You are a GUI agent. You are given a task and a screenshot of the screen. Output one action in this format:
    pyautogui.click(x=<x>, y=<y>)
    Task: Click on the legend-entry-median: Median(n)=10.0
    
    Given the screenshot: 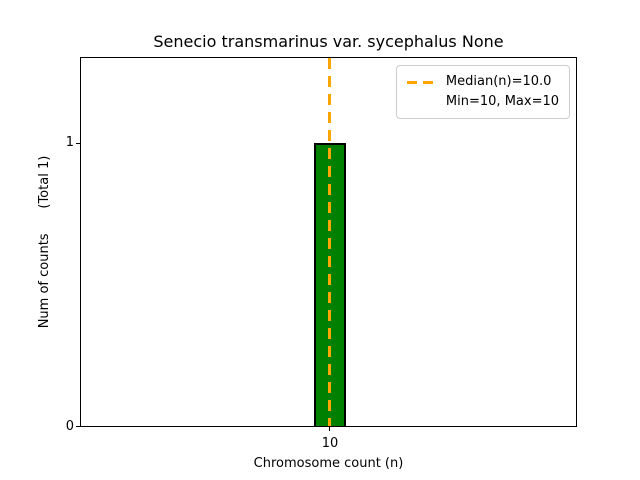 What is the action you would take?
    pyautogui.click(x=498, y=81)
    